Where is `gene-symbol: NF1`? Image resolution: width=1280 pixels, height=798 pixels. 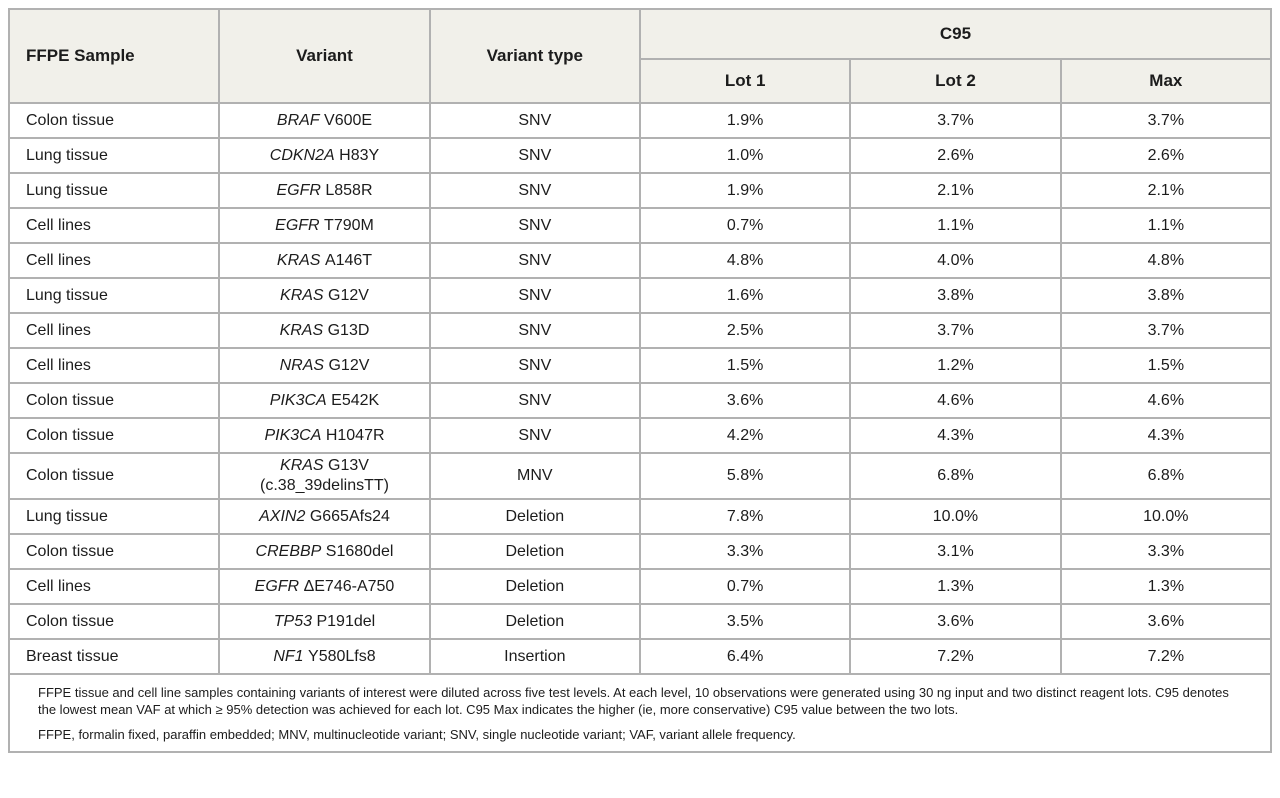 gene-symbol: NF1 is located at coordinates (288, 656).